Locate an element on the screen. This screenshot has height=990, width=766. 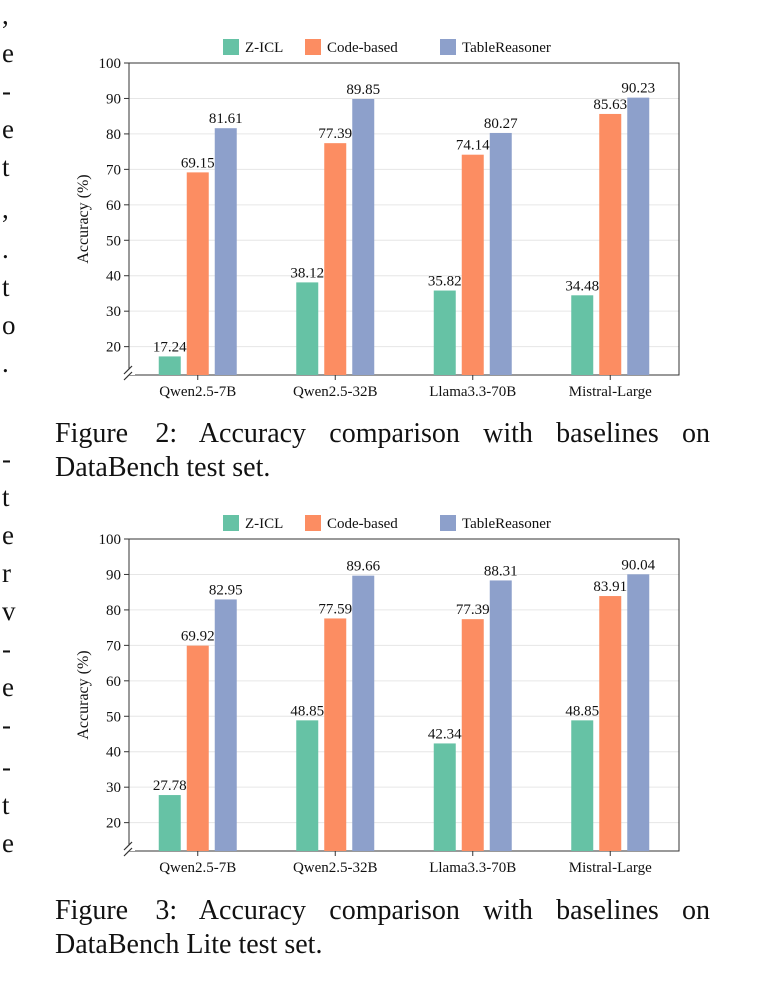
bar-value-label: 81.61 is located at coordinates (226, 119).